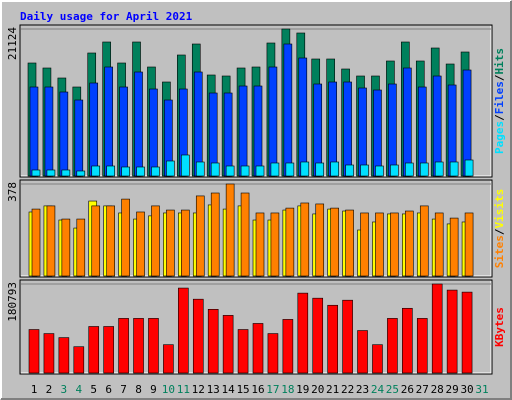 The image size is (512, 400). I want to click on legend-entry: Pages, so click(499, 137).